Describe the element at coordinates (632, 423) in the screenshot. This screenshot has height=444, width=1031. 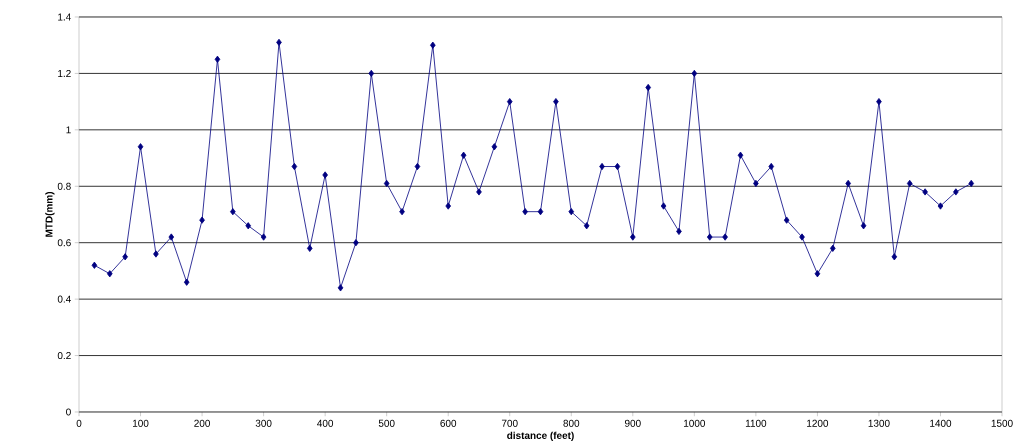
I see `x-tick-label: 900` at that location.